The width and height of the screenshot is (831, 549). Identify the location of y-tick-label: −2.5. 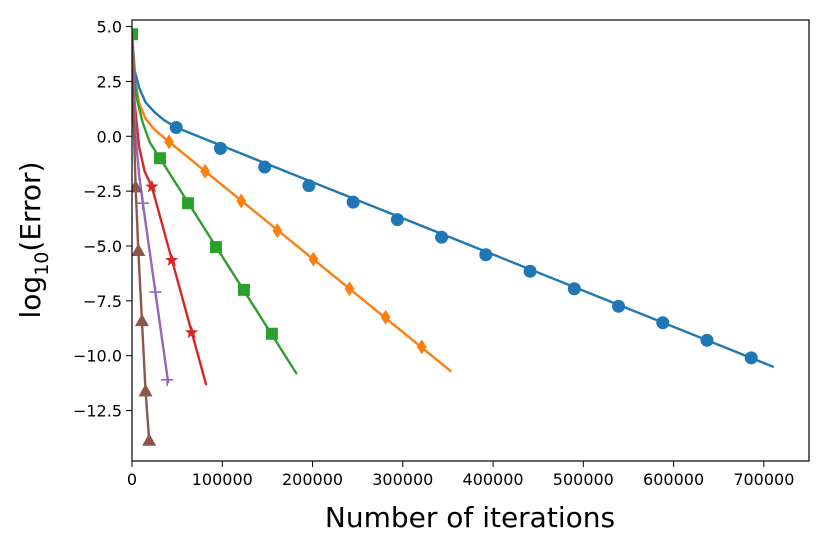
(102, 191).